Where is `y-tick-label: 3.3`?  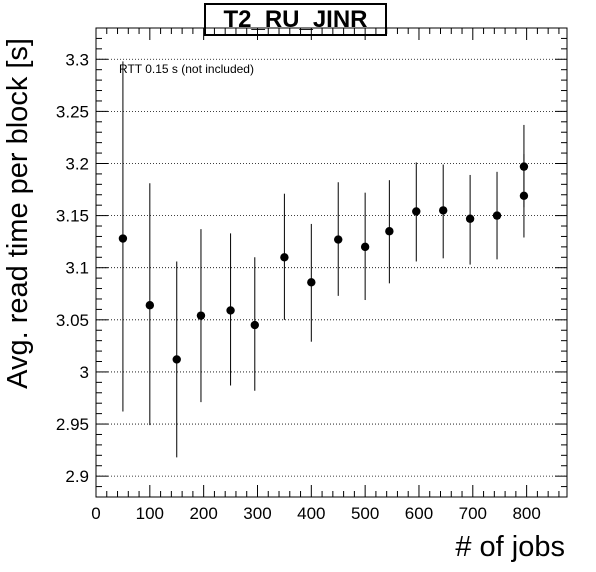
y-tick-label: 3.3 is located at coordinates (77, 59).